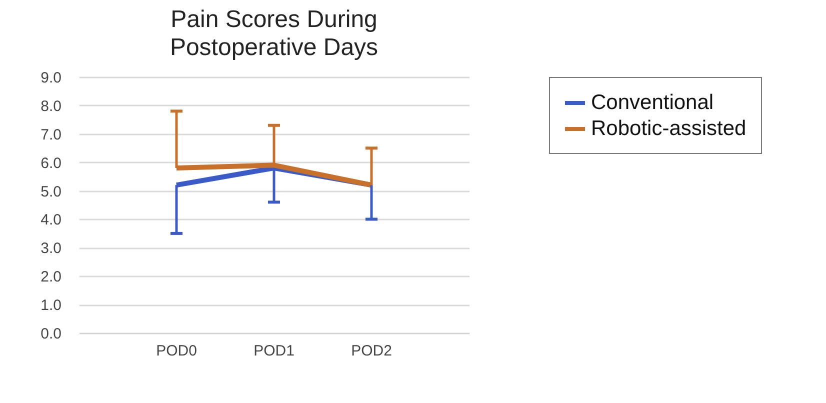 Image resolution: width=826 pixels, height=403 pixels. What do you see at coordinates (274, 33) in the screenshot?
I see `chart-title: Pain Scores During Postoperative Days` at bounding box center [274, 33].